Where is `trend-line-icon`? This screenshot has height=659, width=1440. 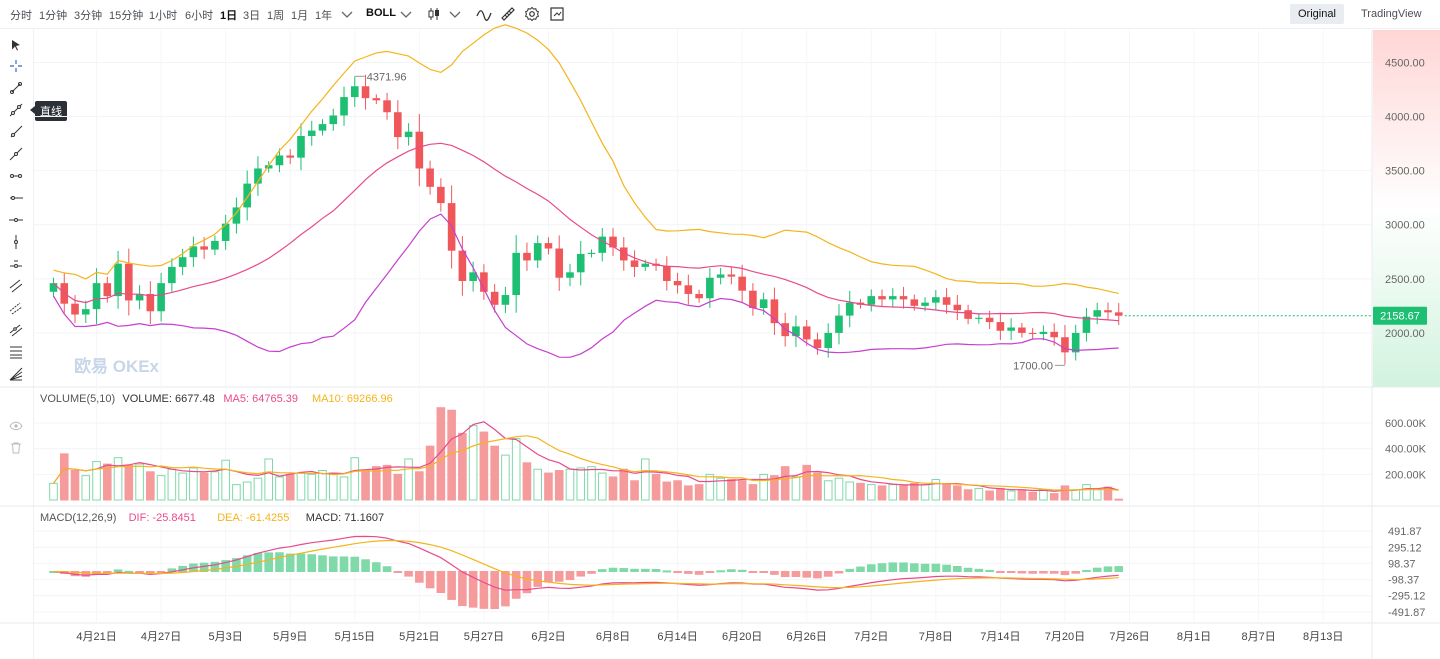
trend-line-icon is located at coordinates (16, 88).